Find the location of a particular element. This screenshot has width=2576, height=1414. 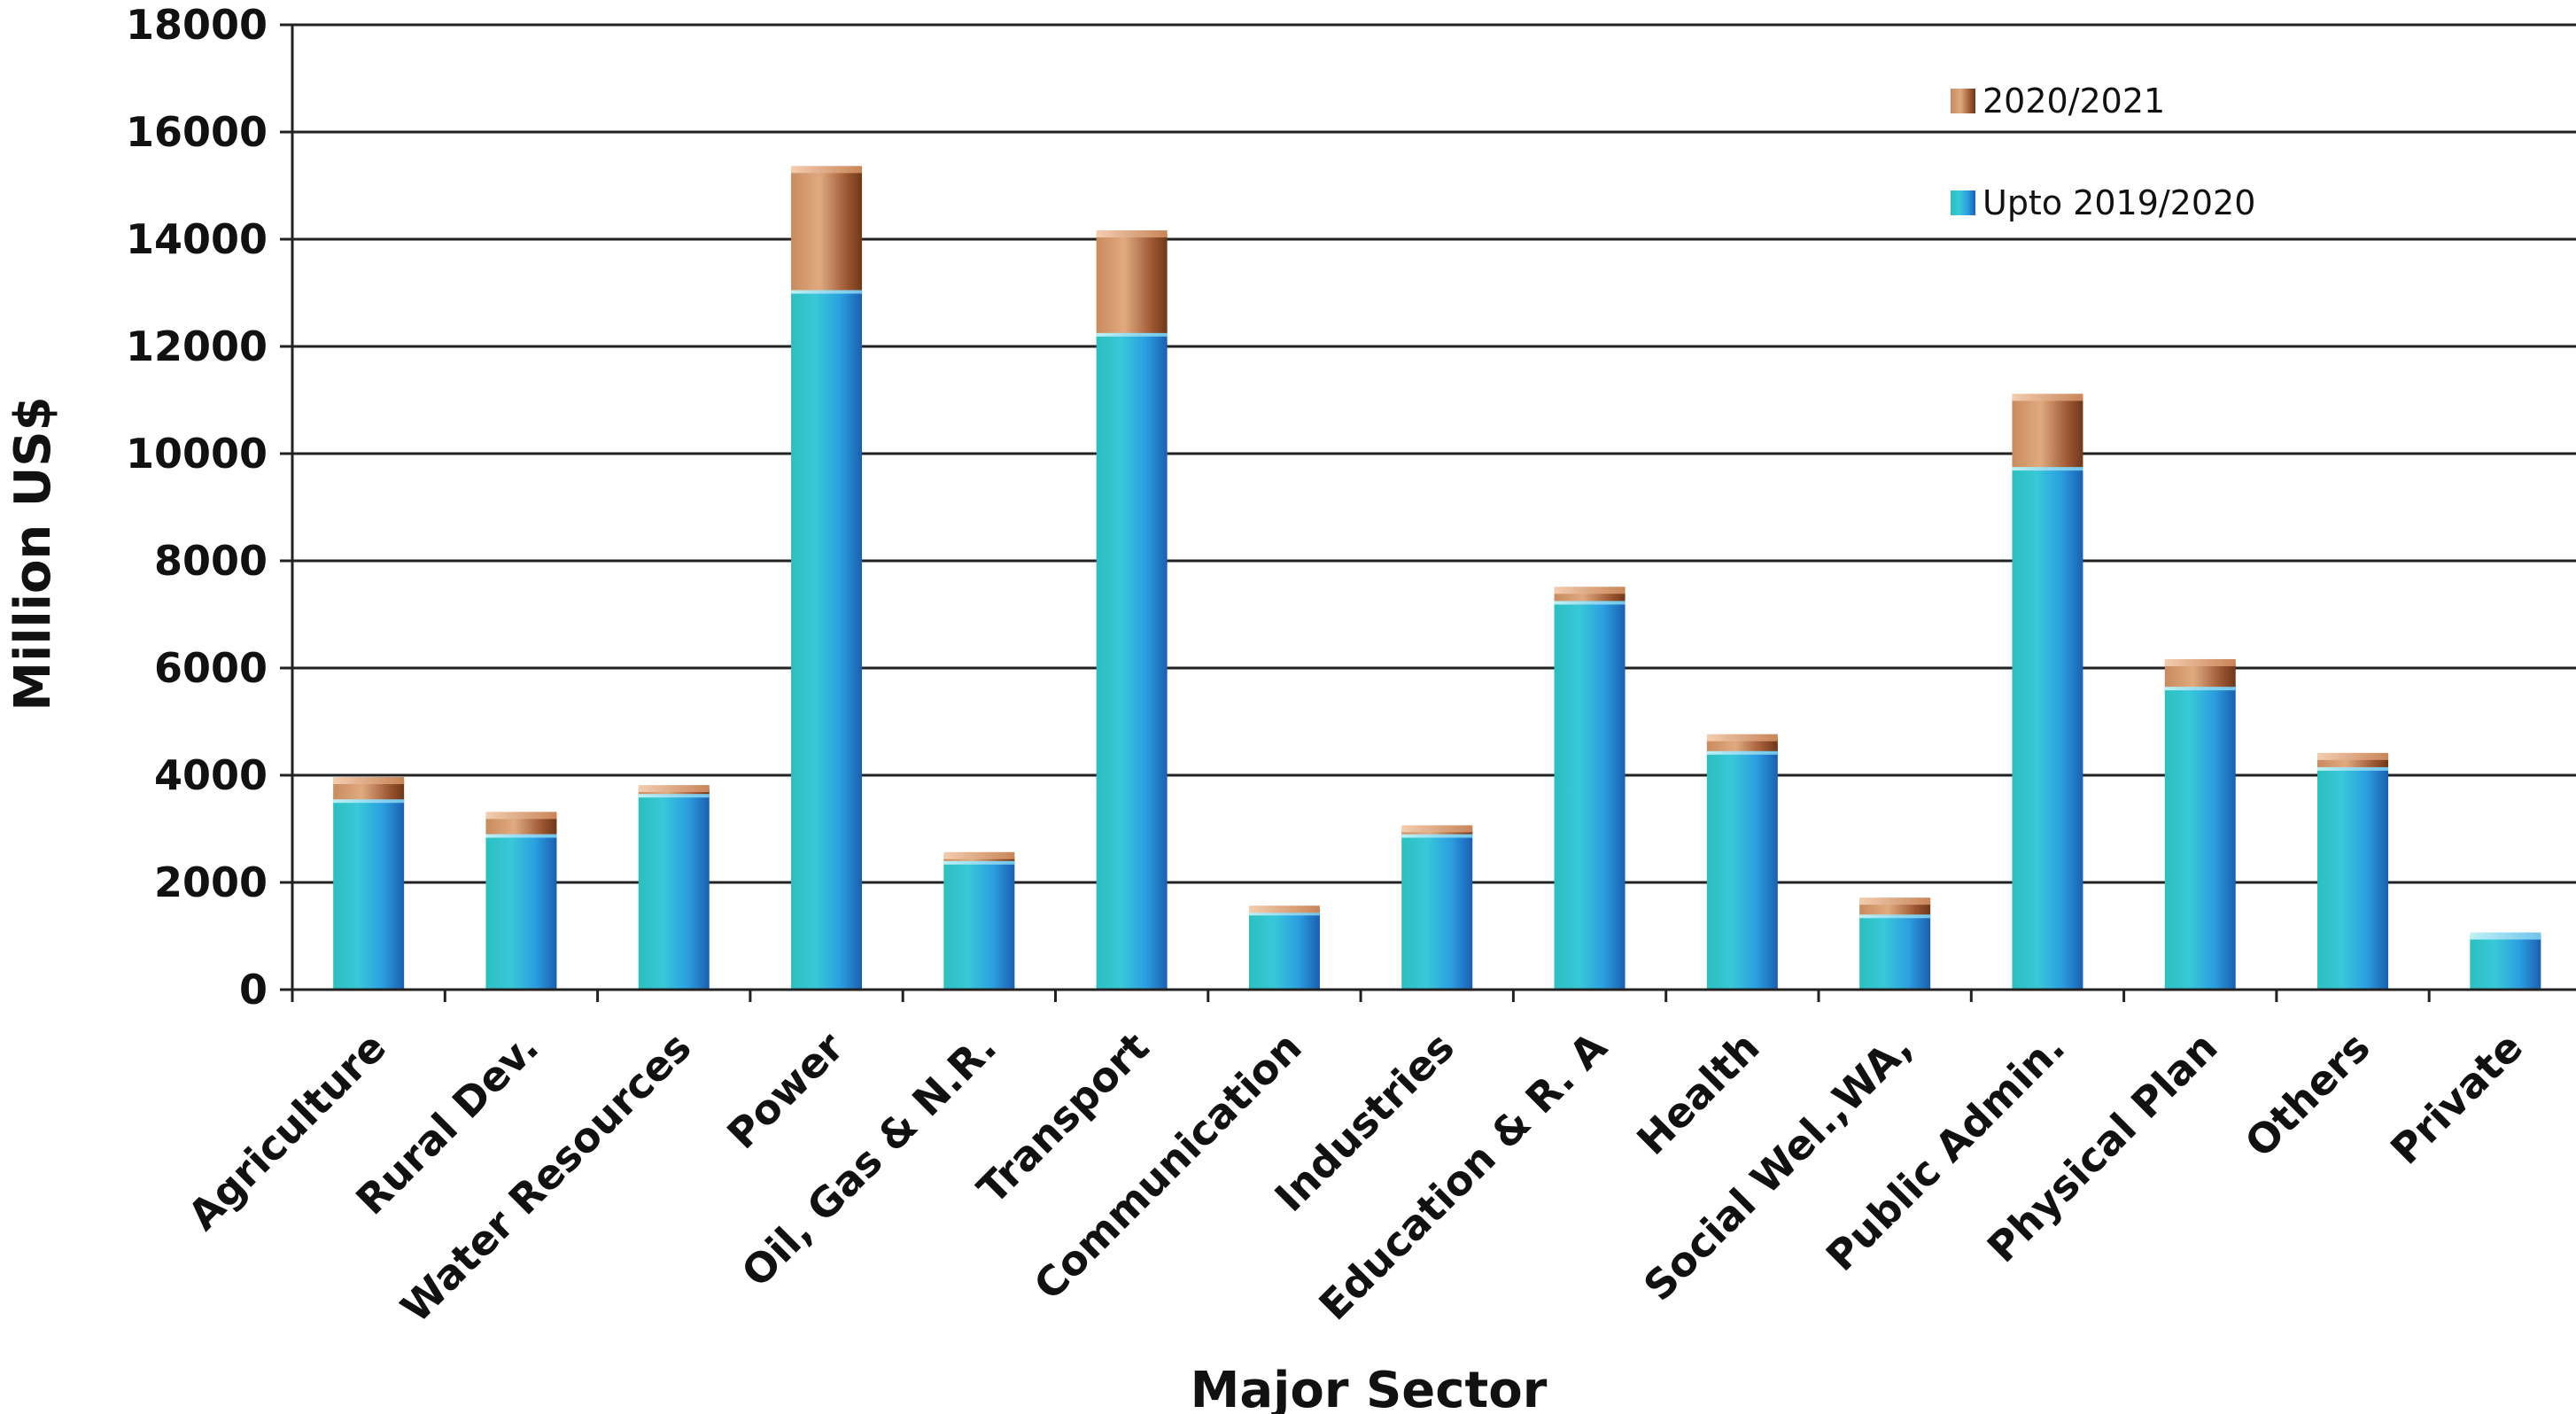

x-tick-label: Oil, Gas & N.R. is located at coordinates (869, 1159).